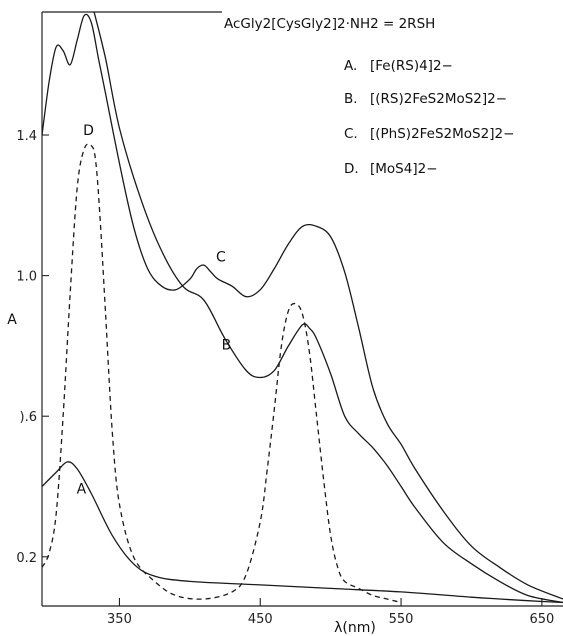  What do you see at coordinates (411, 66) in the screenshot?
I see `legend-label-0: [Fe(RS)4]2−` at bounding box center [411, 66].